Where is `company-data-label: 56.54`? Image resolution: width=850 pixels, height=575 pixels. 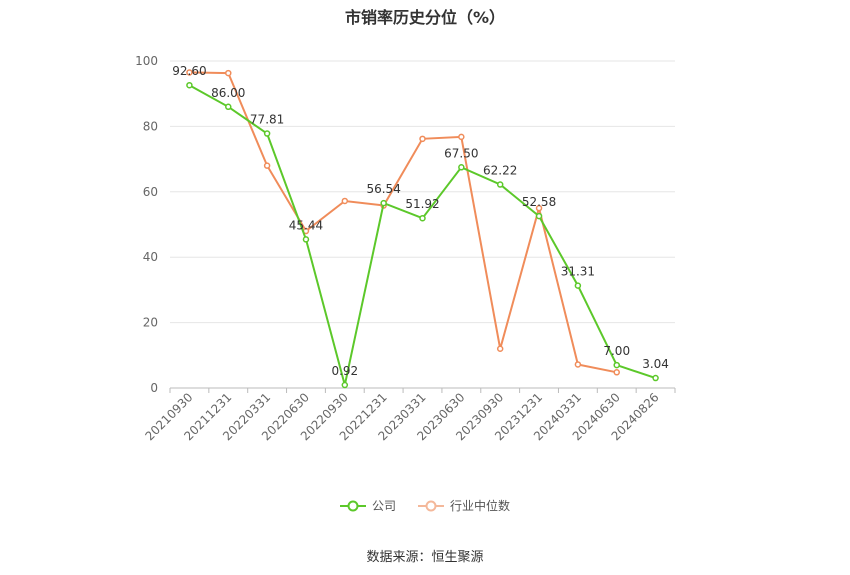 company-data-label: 56.54 is located at coordinates (383, 189).